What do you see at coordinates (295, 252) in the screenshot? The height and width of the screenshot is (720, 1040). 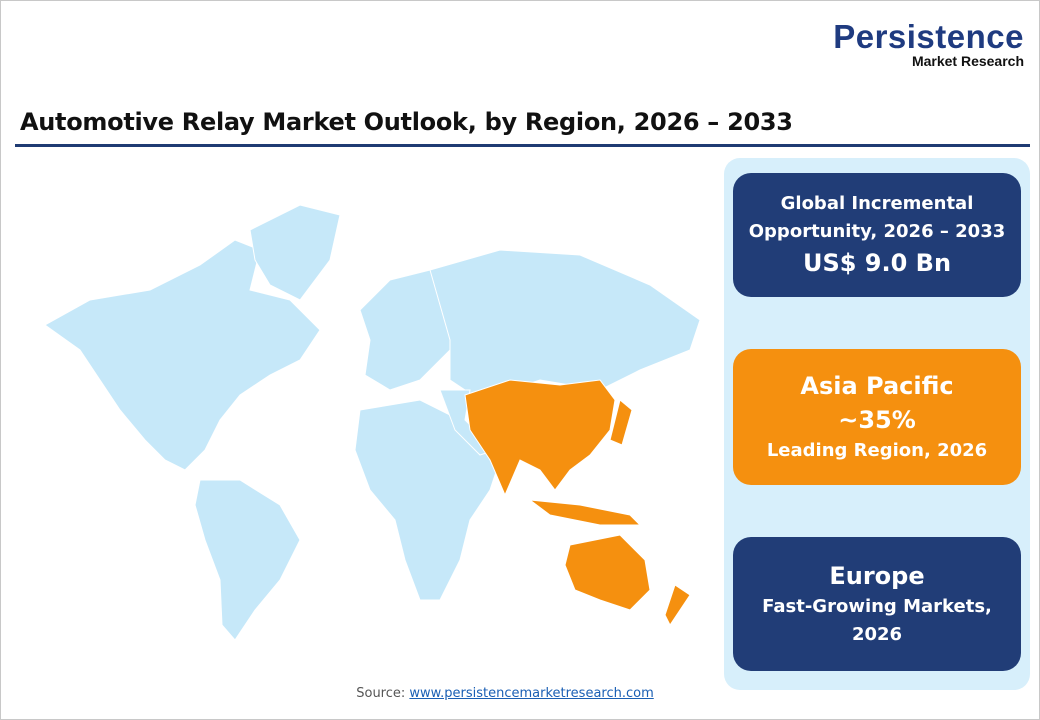 I see `map-greenland` at bounding box center [295, 252].